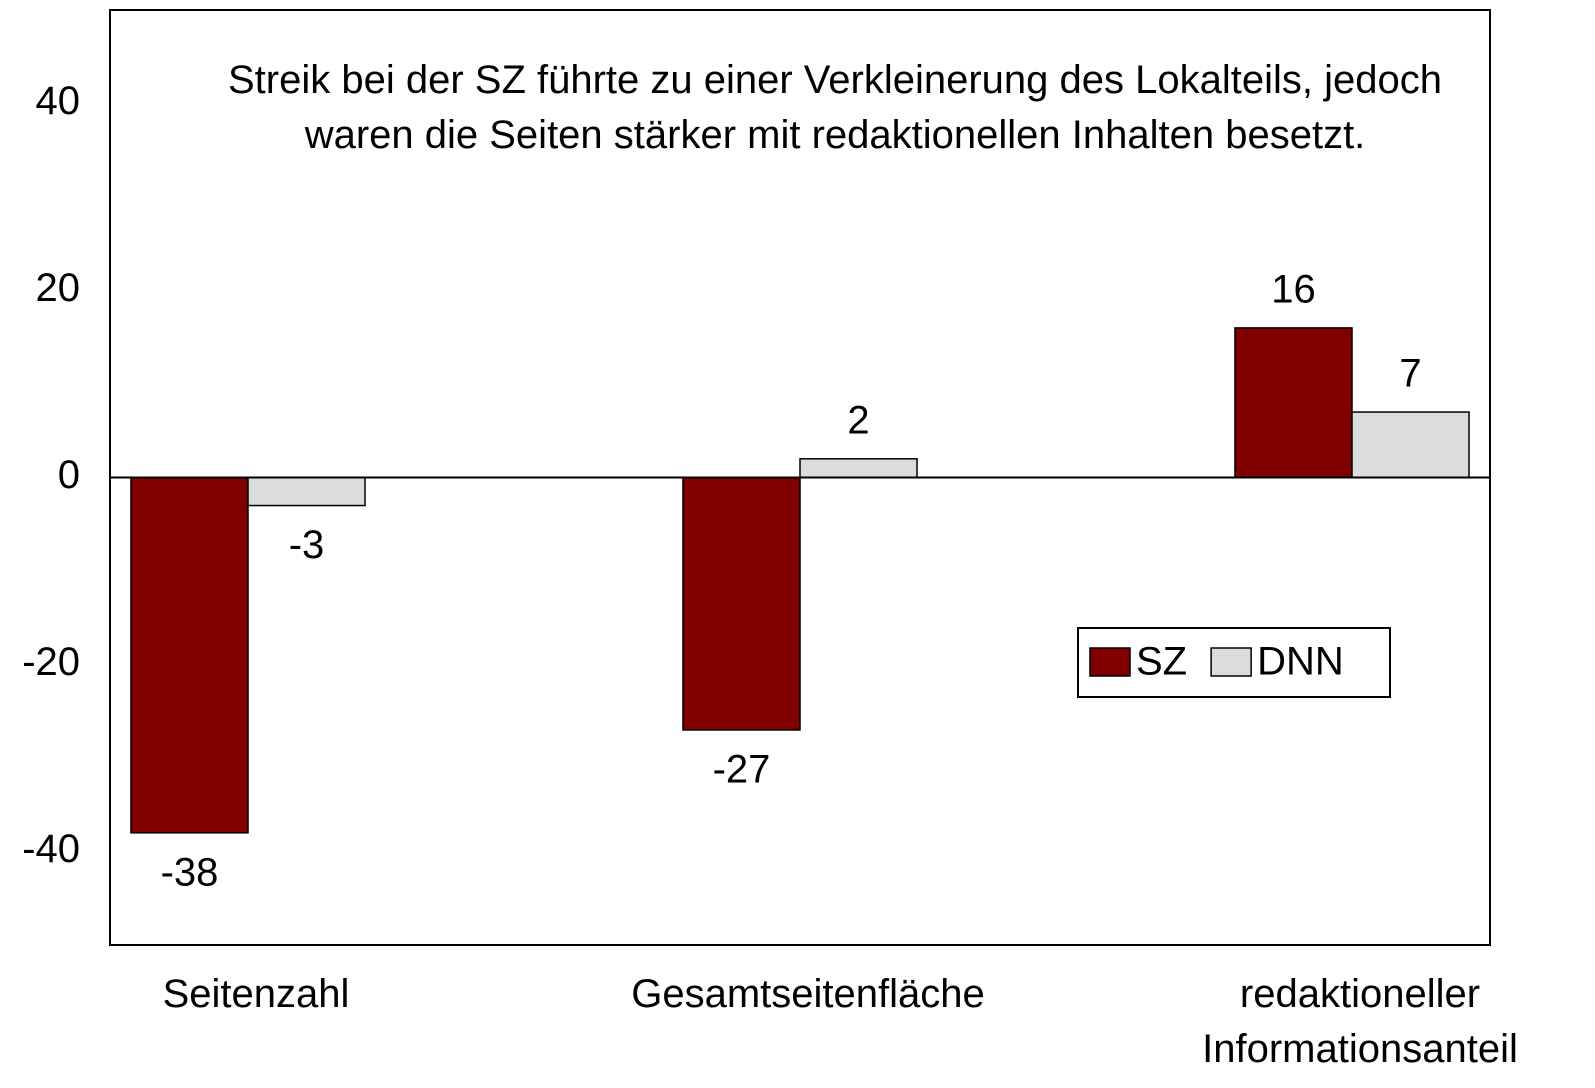 This screenshot has height=1088, width=1595. I want to click on legend-label: SZ, so click(1161, 662).